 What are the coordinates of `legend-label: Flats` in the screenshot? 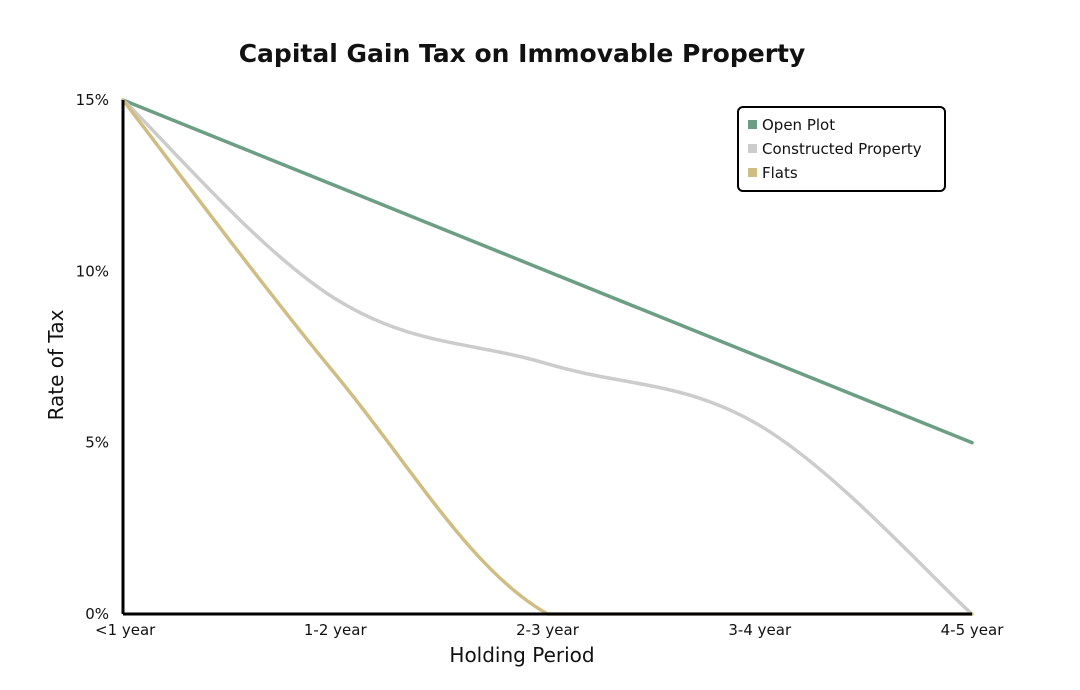 It's located at (780, 173).